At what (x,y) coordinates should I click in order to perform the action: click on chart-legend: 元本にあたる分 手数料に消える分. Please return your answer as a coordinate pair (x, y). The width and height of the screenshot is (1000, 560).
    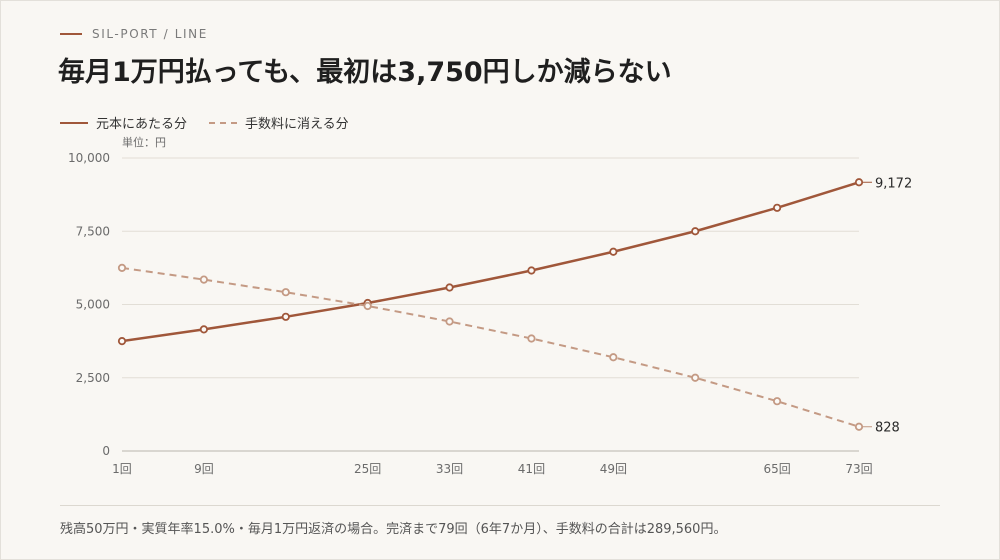
    Looking at the image, I should click on (215, 122).